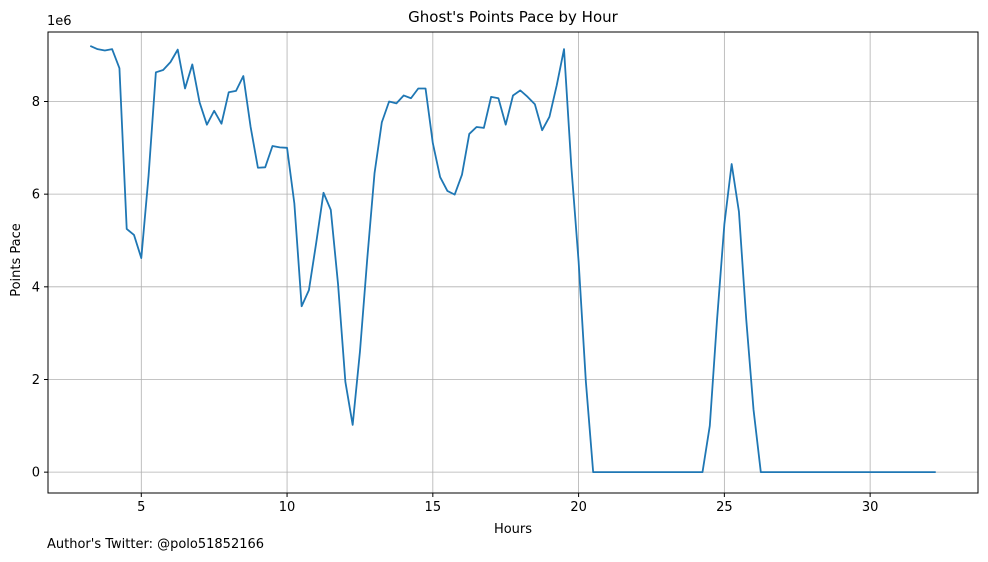  Describe the element at coordinates (433, 507) in the screenshot. I see `x-tick-label: 15` at that location.